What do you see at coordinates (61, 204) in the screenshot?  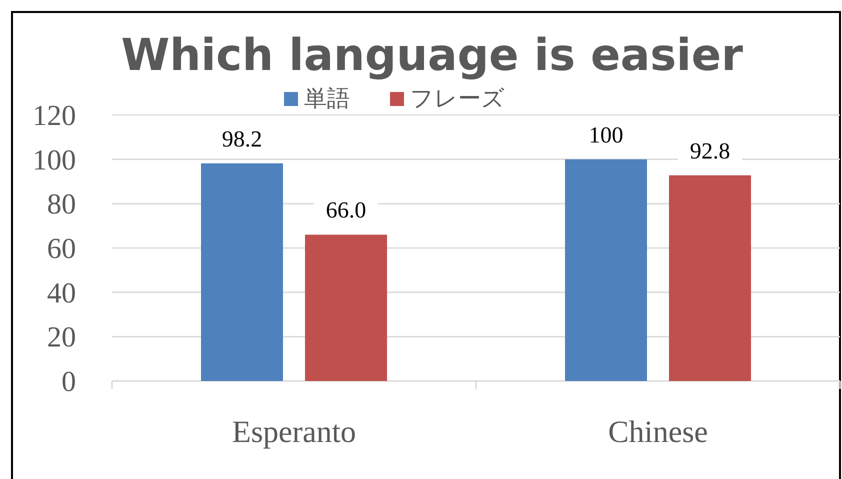 I see `y-tick-label: 80` at bounding box center [61, 204].